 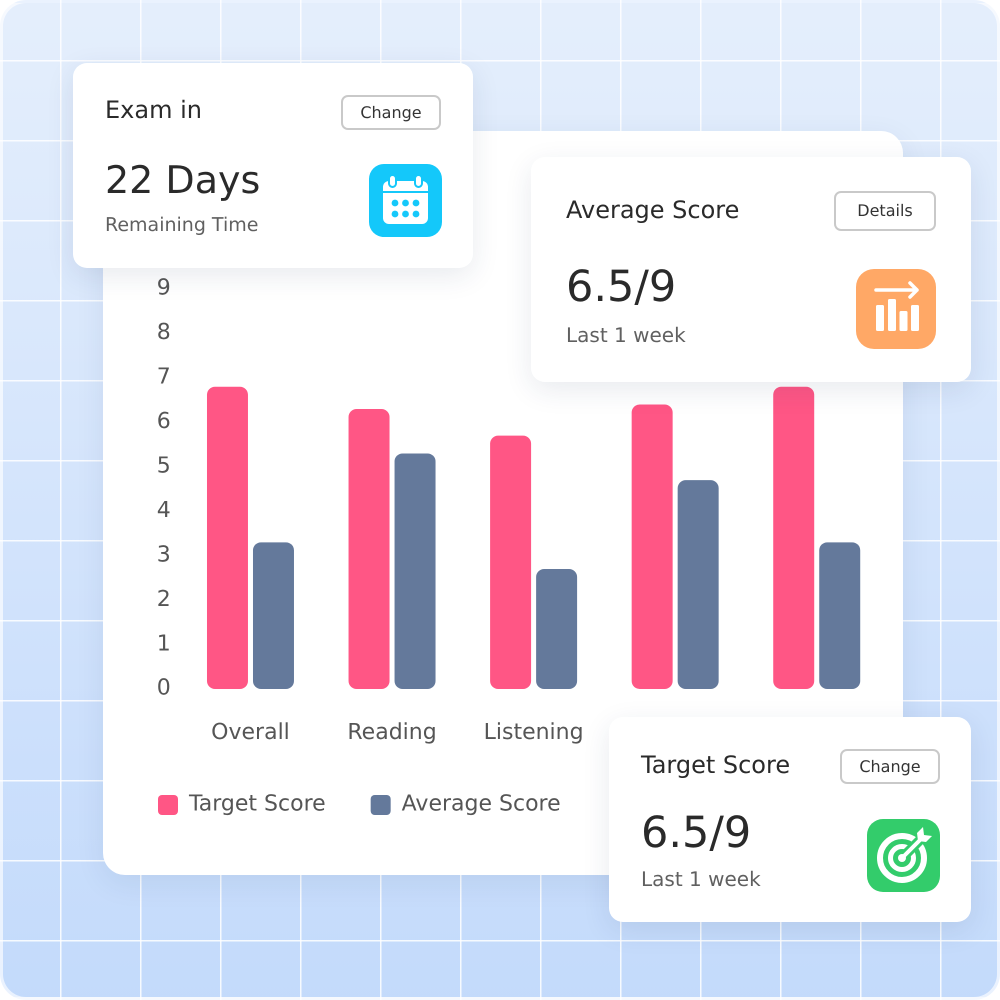 I want to click on y-tick-label: 7, so click(x=163, y=377).